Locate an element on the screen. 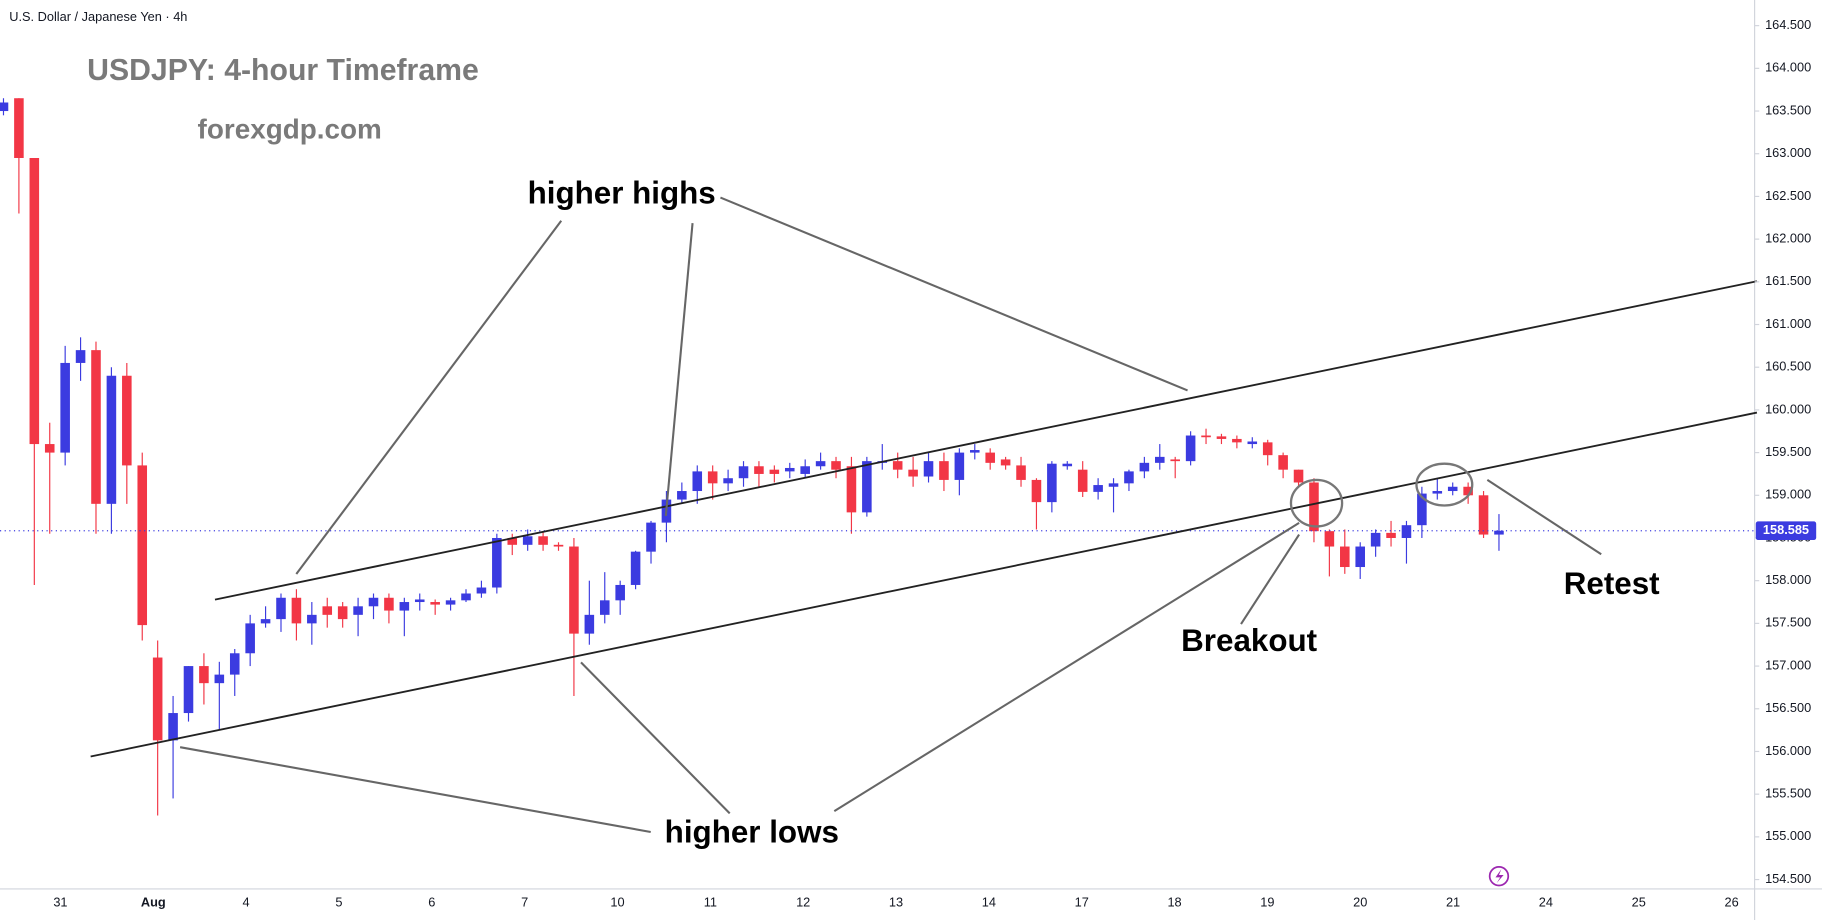 The height and width of the screenshot is (920, 1822). y-tick-label: 157.500 is located at coordinates (1788, 622).